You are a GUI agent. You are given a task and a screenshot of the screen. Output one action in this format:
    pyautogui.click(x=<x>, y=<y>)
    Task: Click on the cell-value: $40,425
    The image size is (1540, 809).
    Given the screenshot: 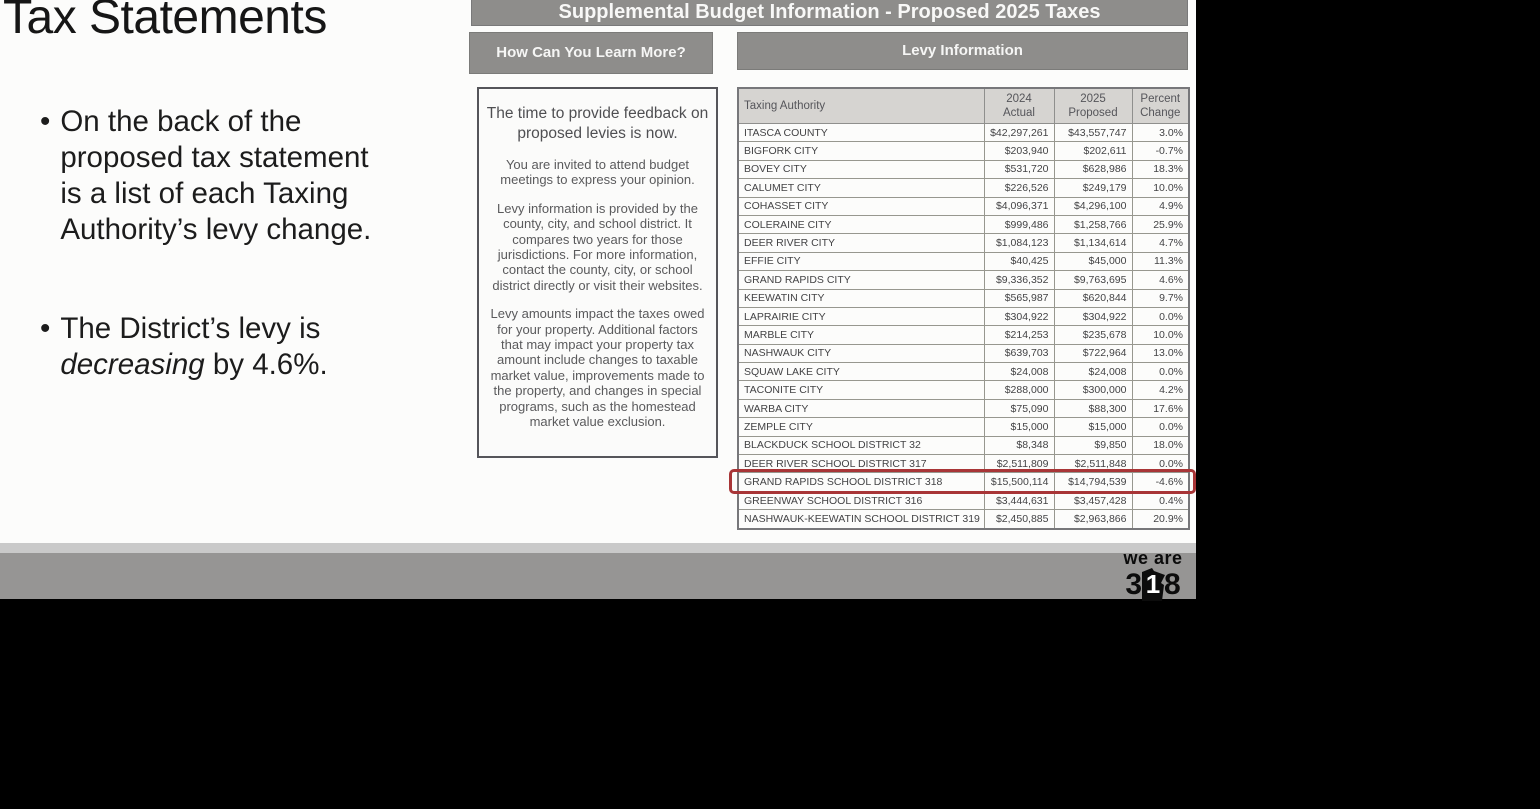 What is the action you would take?
    pyautogui.click(x=1019, y=261)
    